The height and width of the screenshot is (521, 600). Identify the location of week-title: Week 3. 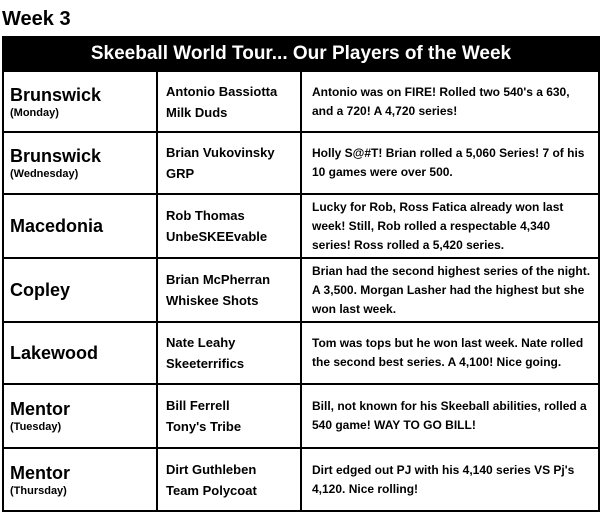
(36, 19).